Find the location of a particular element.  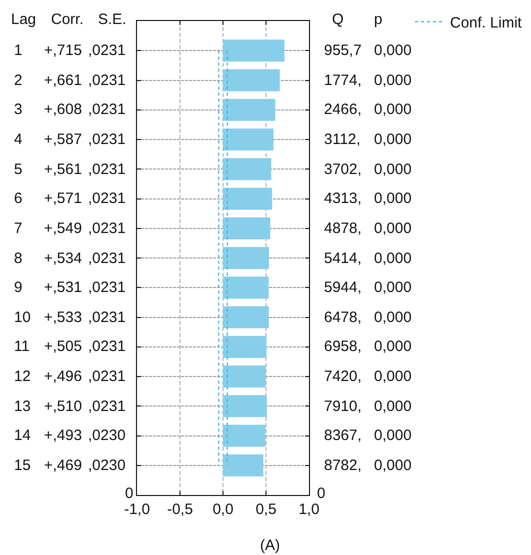

text: 1774, is located at coordinates (343, 80).